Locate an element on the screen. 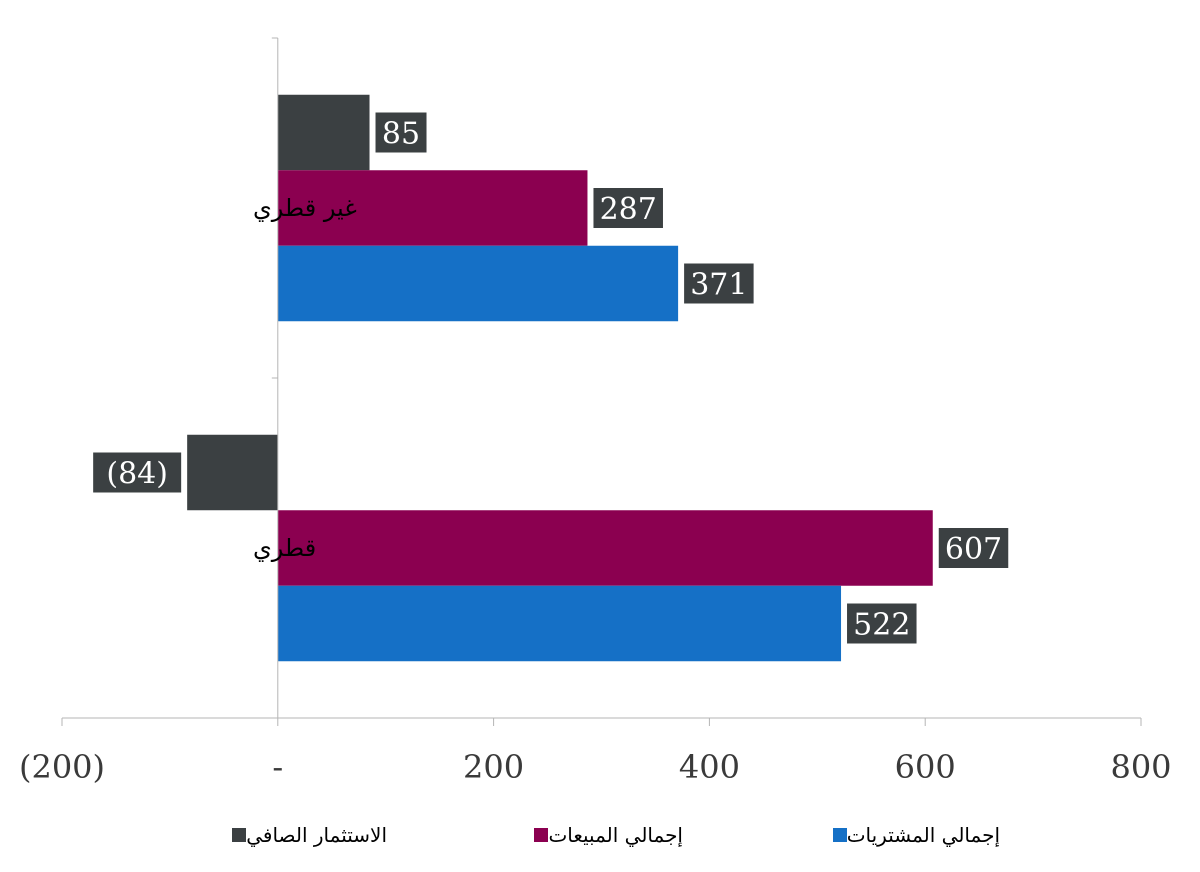  legend-label: الاستثمار الصافي is located at coordinates (316, 835).